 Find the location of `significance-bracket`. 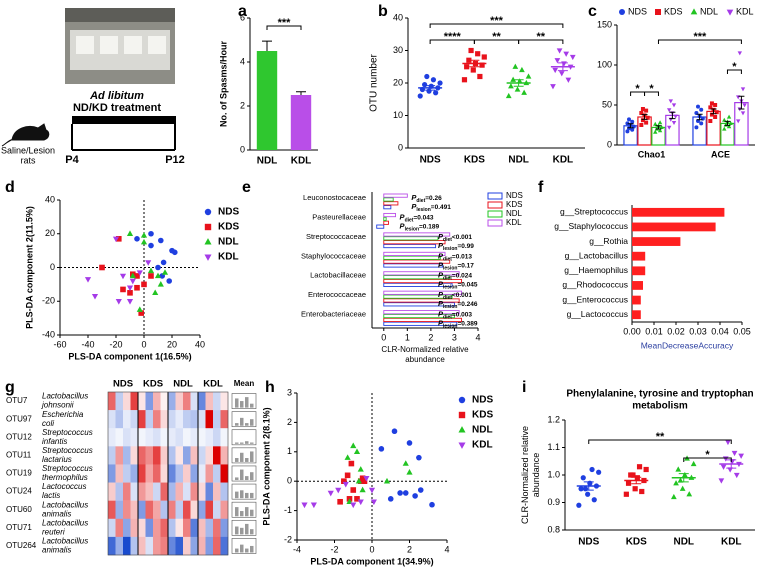

significance-bracket is located at coordinates (734, 71).